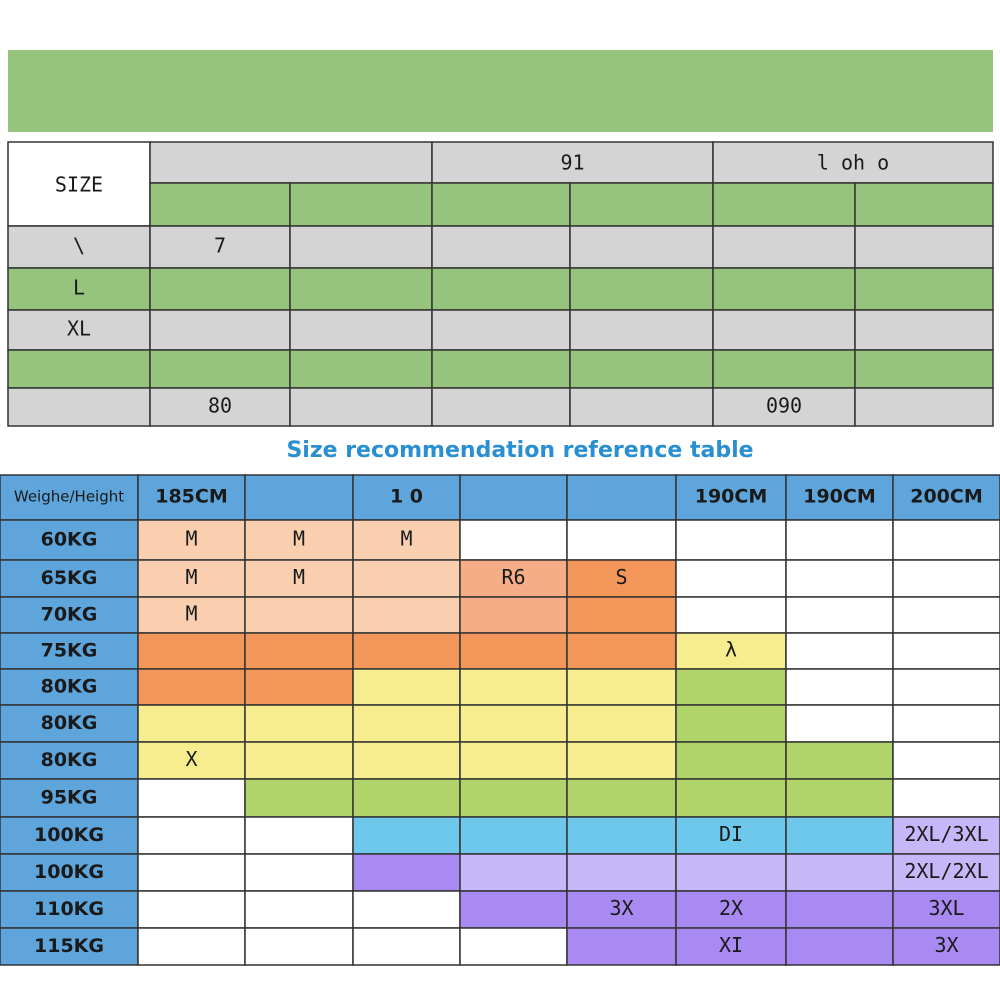 The height and width of the screenshot is (1000, 1000). Describe the element at coordinates (500, 91) in the screenshot. I see `banner` at that location.